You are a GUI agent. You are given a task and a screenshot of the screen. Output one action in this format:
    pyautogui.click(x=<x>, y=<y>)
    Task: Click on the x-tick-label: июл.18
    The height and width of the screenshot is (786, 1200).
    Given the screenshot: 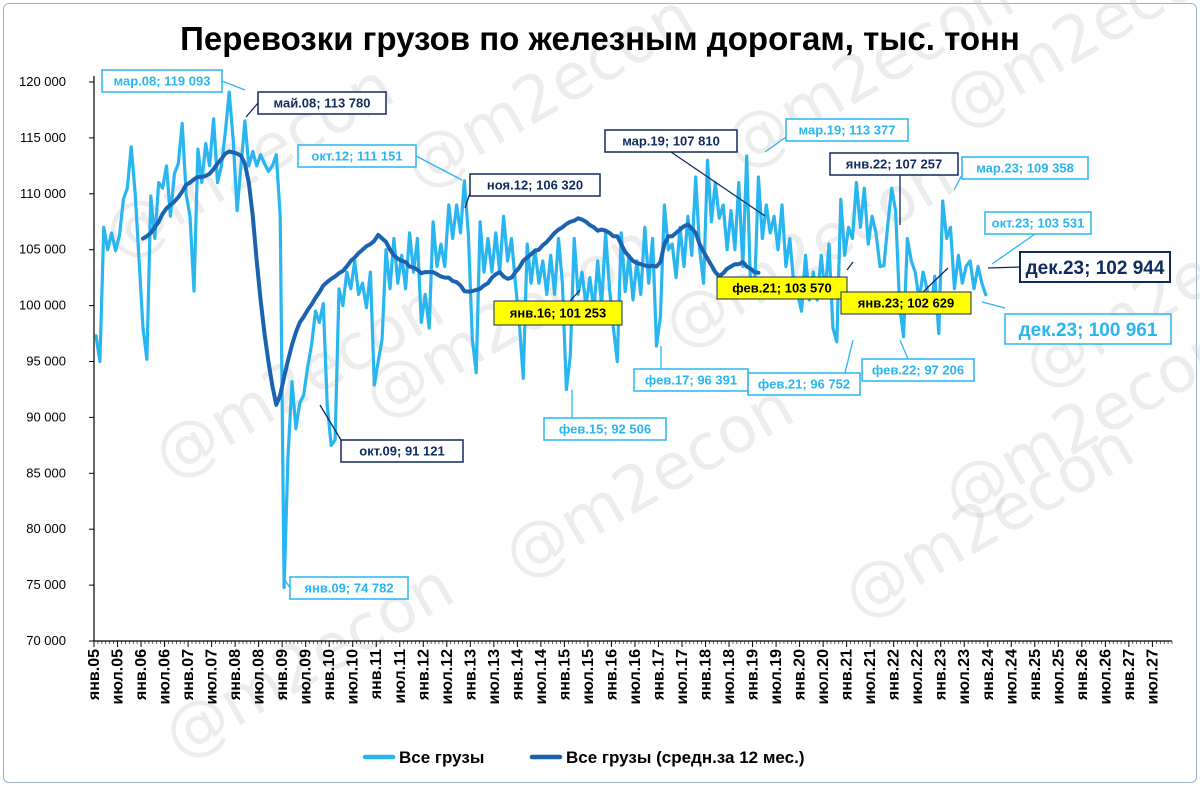 What is the action you would take?
    pyautogui.click(x=729, y=677)
    